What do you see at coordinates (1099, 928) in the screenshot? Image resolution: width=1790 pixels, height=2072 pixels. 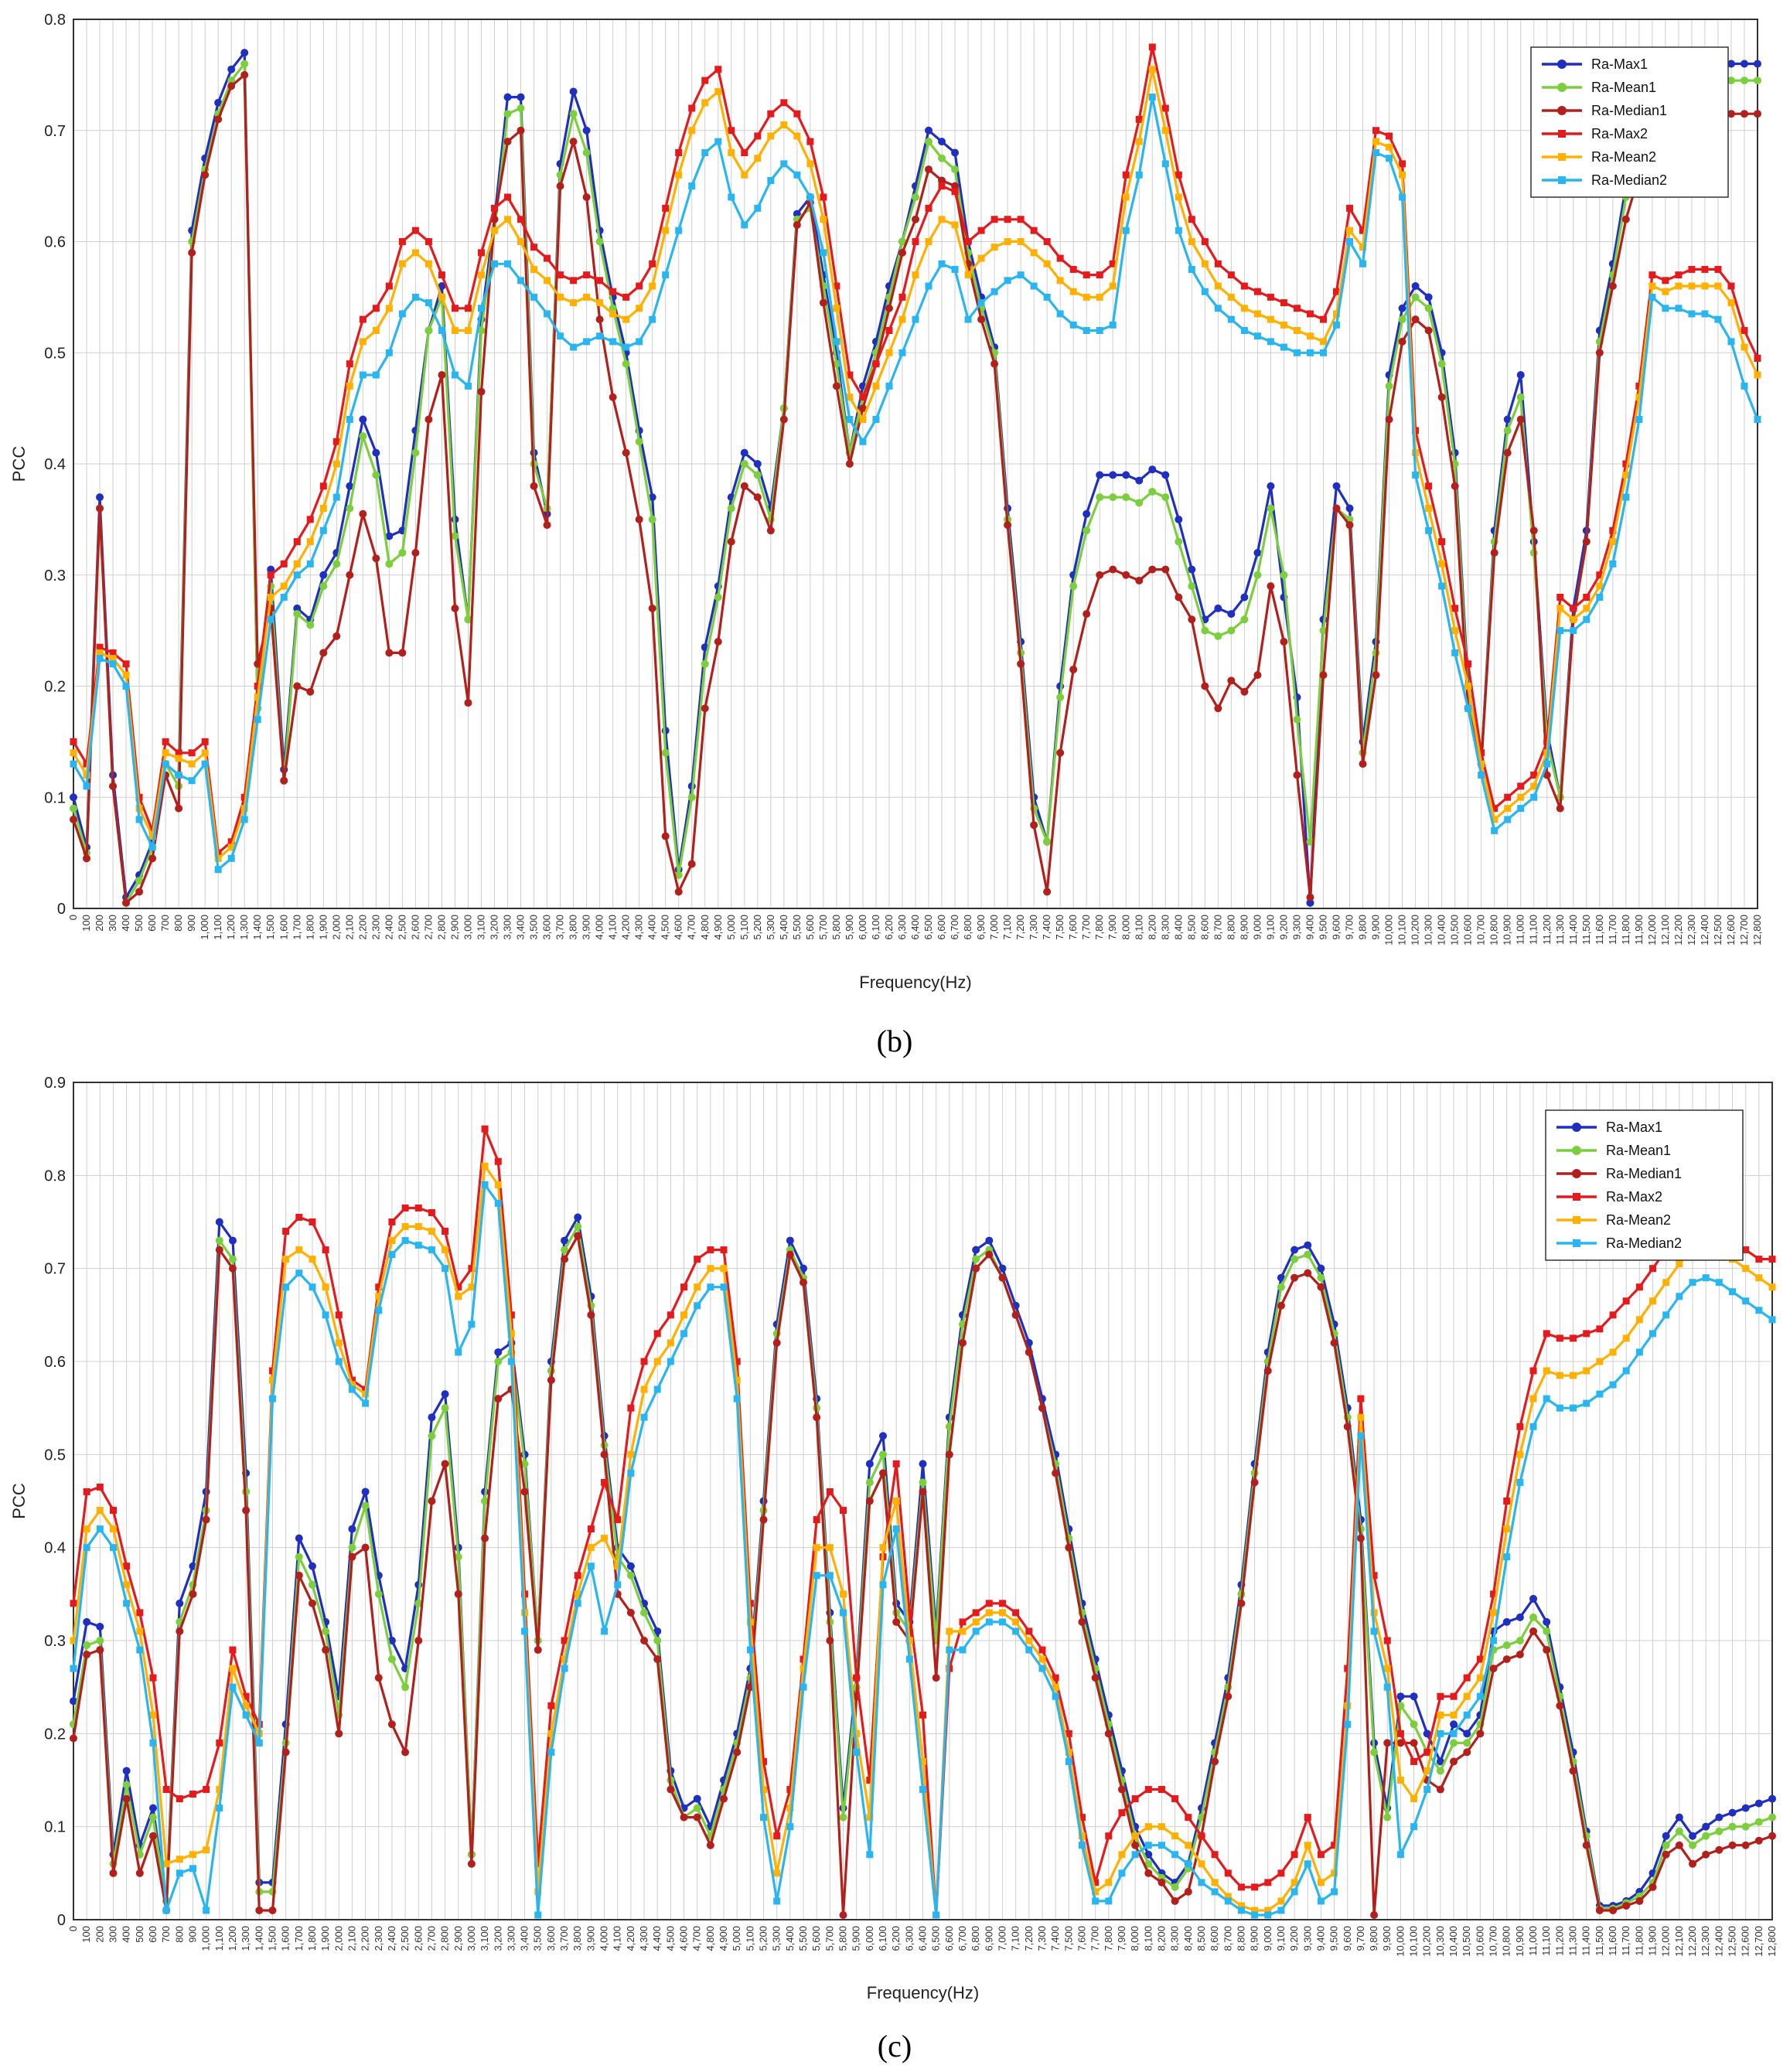 I see `x-tick-label: 7,800` at bounding box center [1099, 928].